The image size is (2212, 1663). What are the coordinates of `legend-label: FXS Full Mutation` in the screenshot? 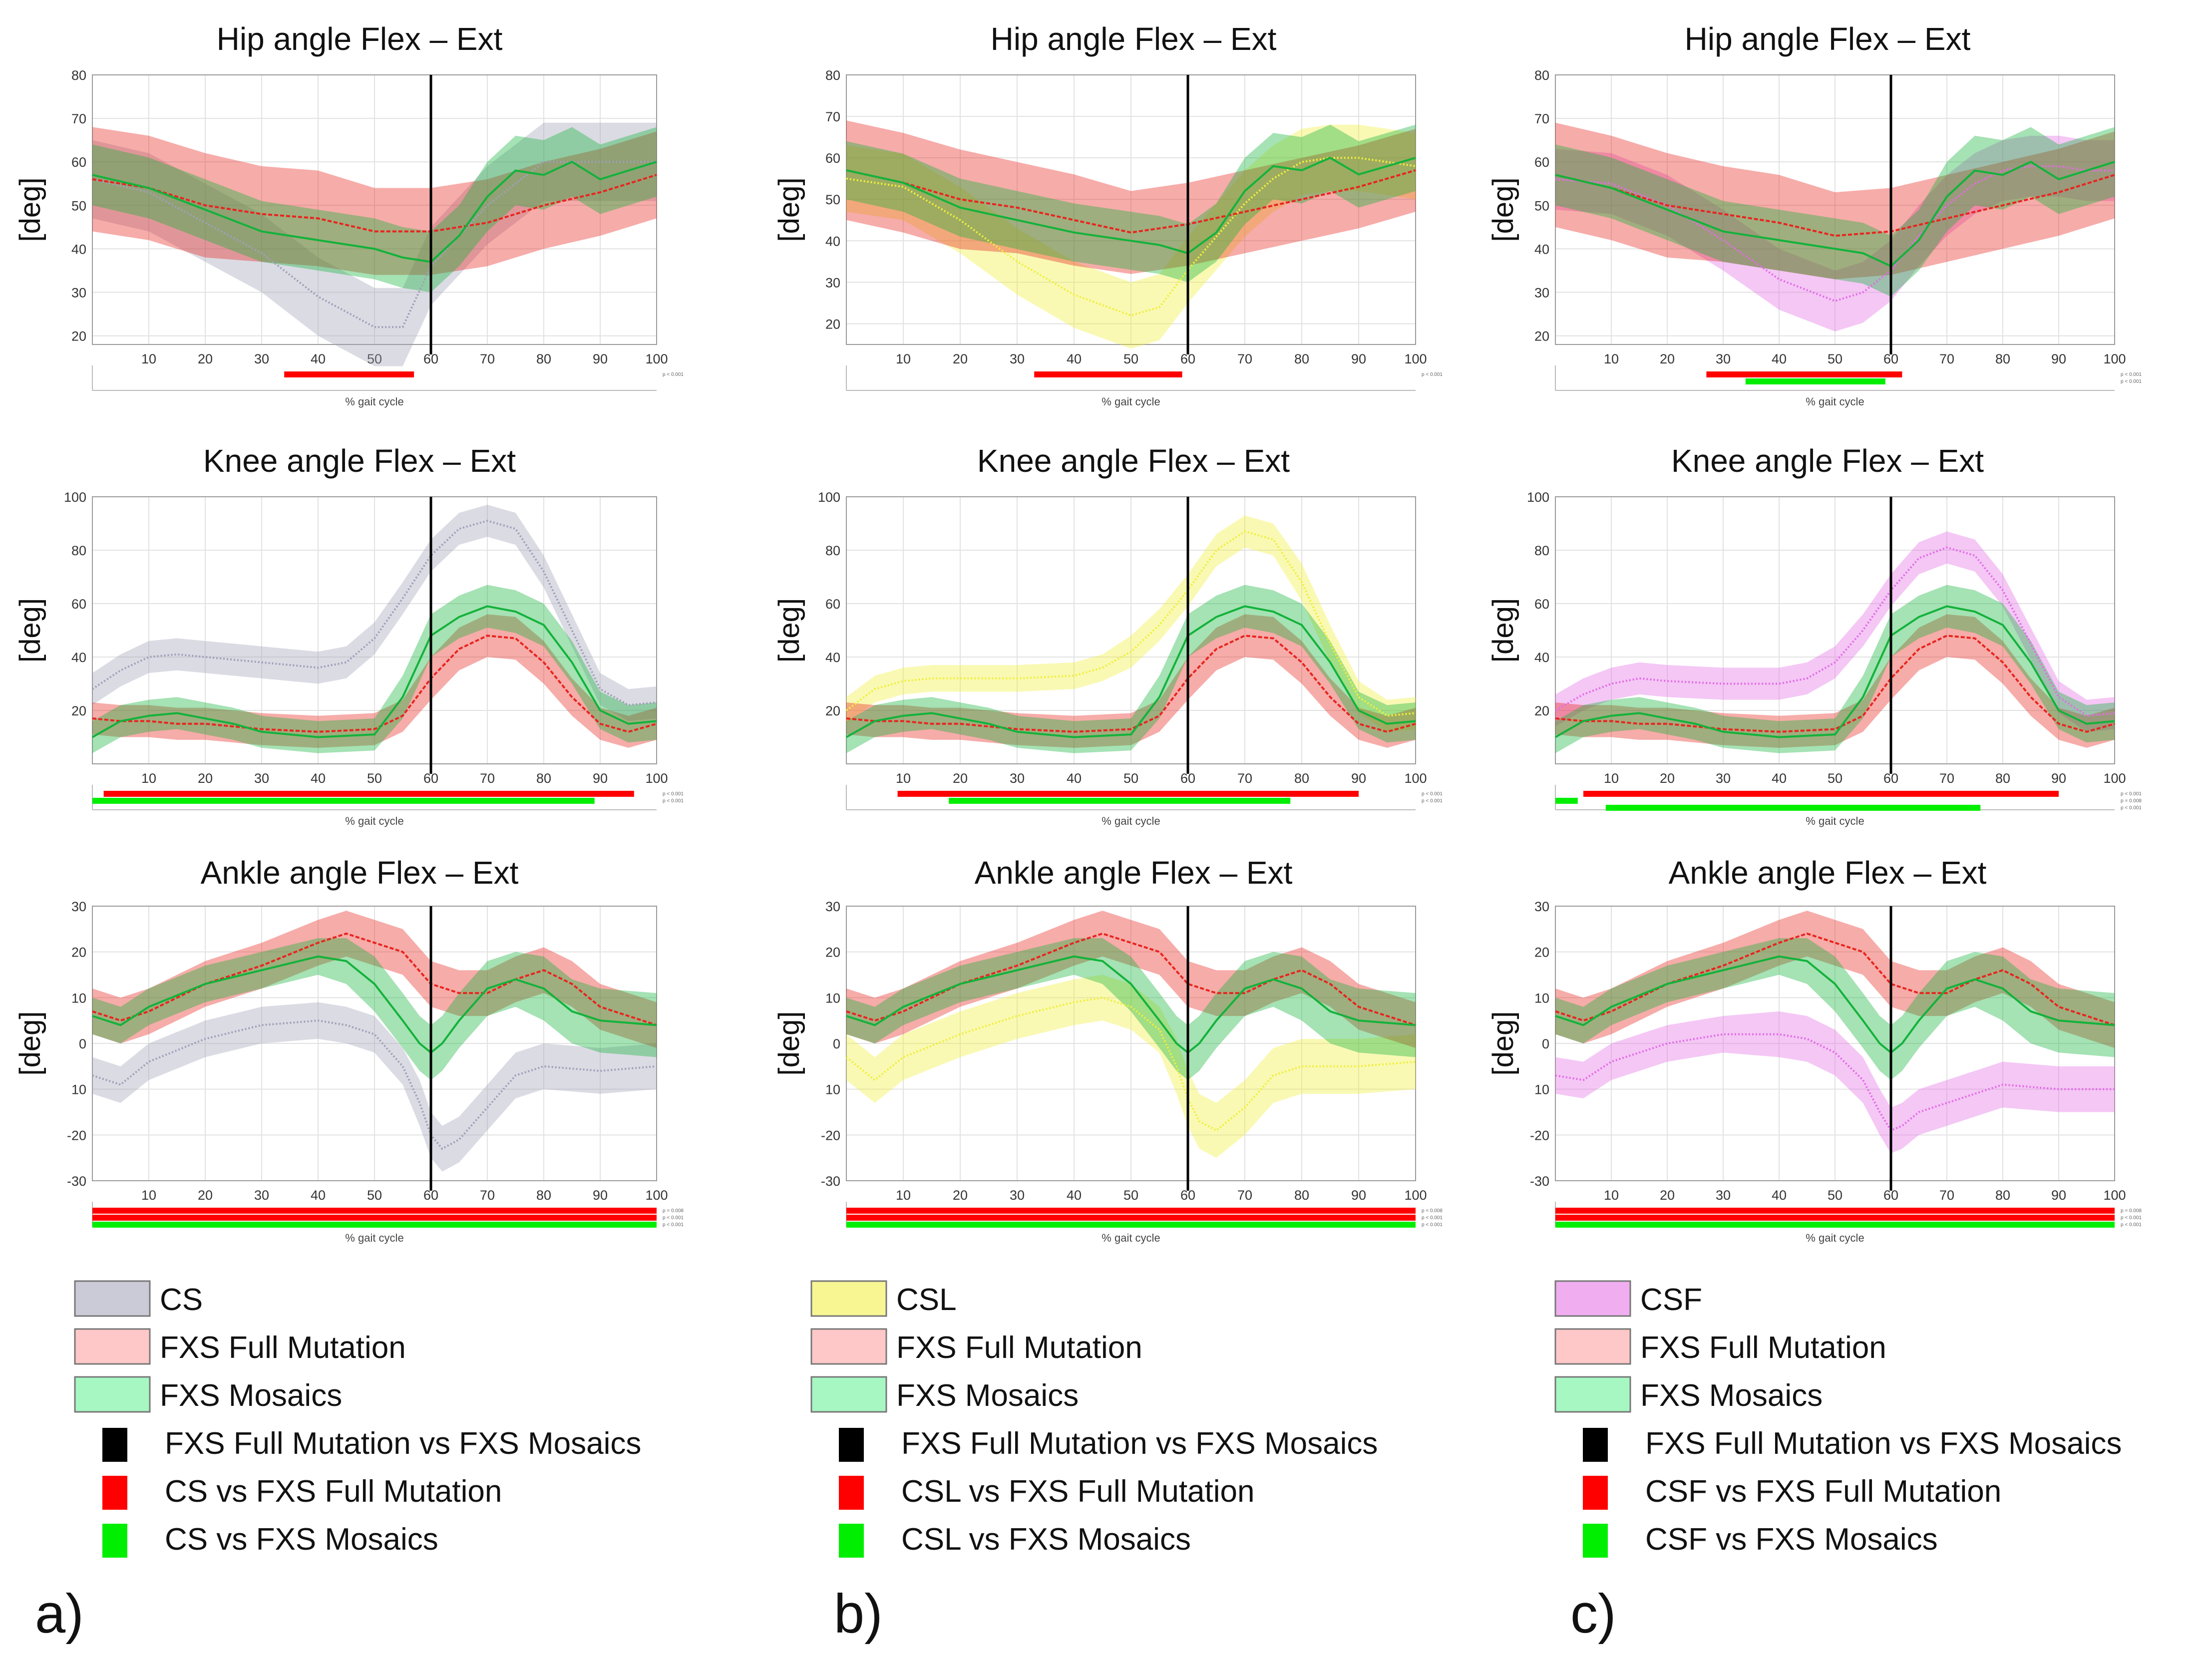 It's located at (1019, 1347).